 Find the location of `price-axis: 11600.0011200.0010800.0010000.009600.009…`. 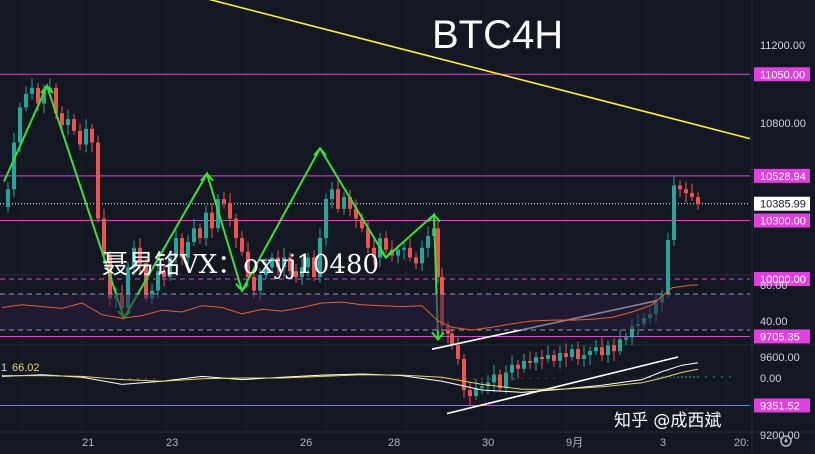

price-axis: 11600.0011200.0010800.0010000.009600.009… is located at coordinates (782, 221).